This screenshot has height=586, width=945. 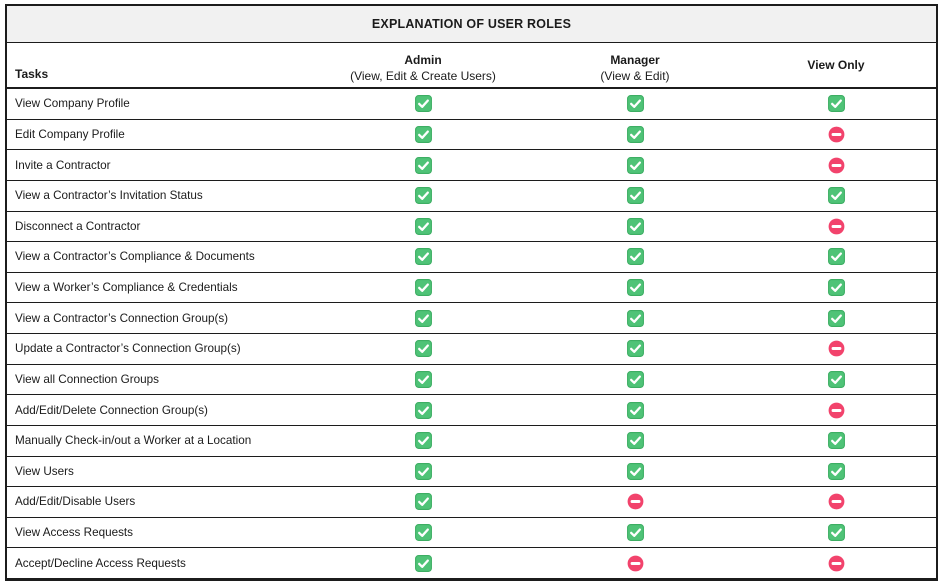 What do you see at coordinates (159, 563) in the screenshot?
I see `task-cell: Accept/Decline Access Requests` at bounding box center [159, 563].